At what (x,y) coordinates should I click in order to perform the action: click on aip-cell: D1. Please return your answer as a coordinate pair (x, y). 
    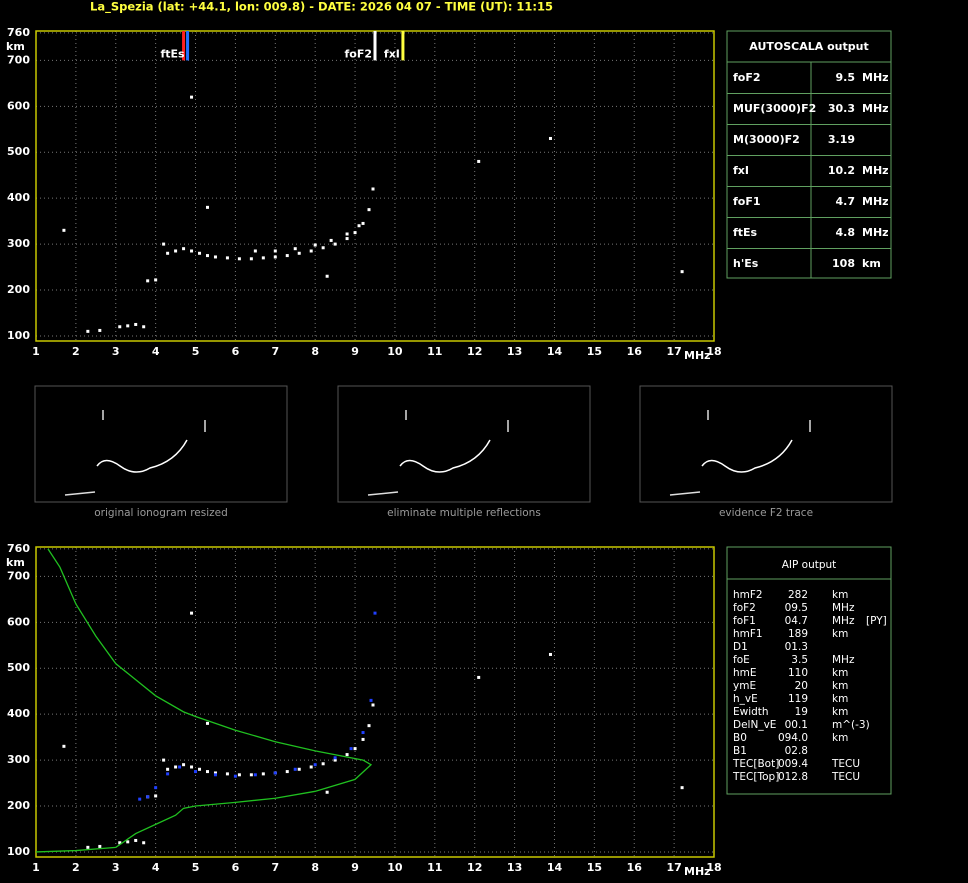
    Looking at the image, I should click on (740, 647).